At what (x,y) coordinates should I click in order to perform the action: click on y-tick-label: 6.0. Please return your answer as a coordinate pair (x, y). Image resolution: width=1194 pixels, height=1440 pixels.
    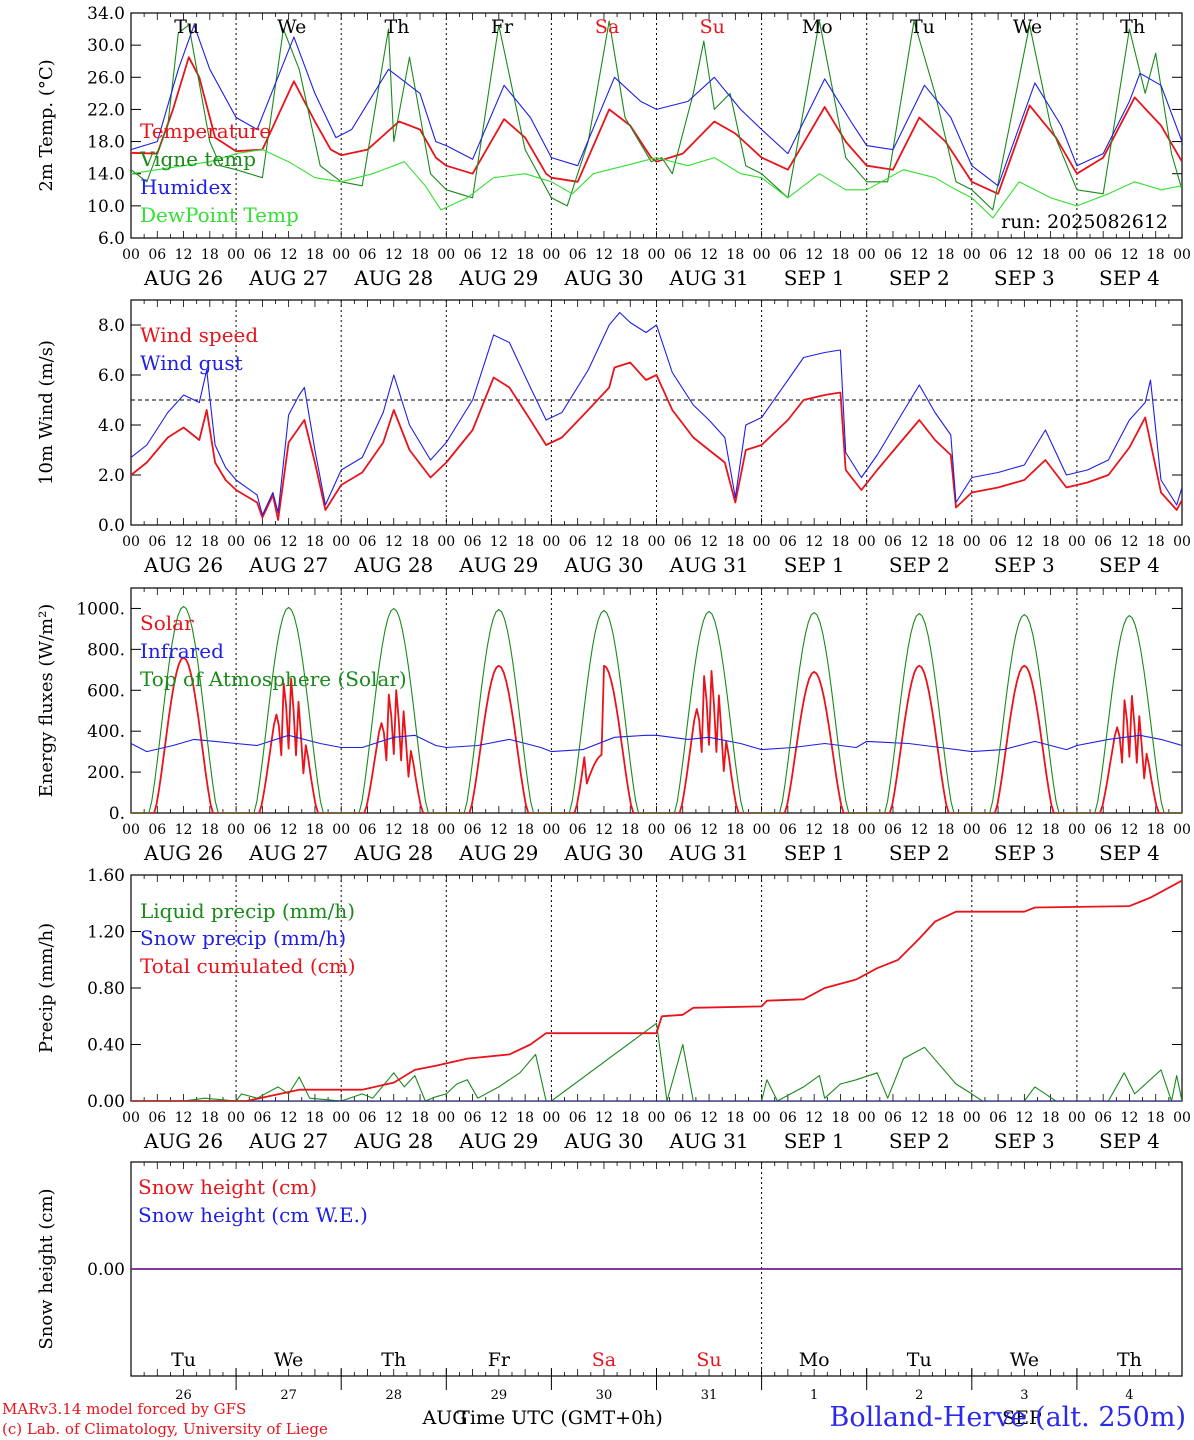
    Looking at the image, I should click on (111, 376).